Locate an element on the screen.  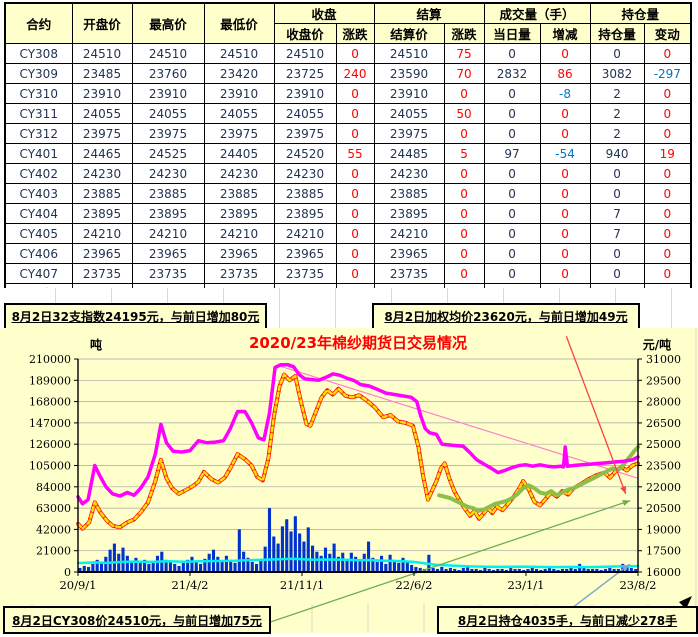
table-cell: 240 is located at coordinates (355, 73).